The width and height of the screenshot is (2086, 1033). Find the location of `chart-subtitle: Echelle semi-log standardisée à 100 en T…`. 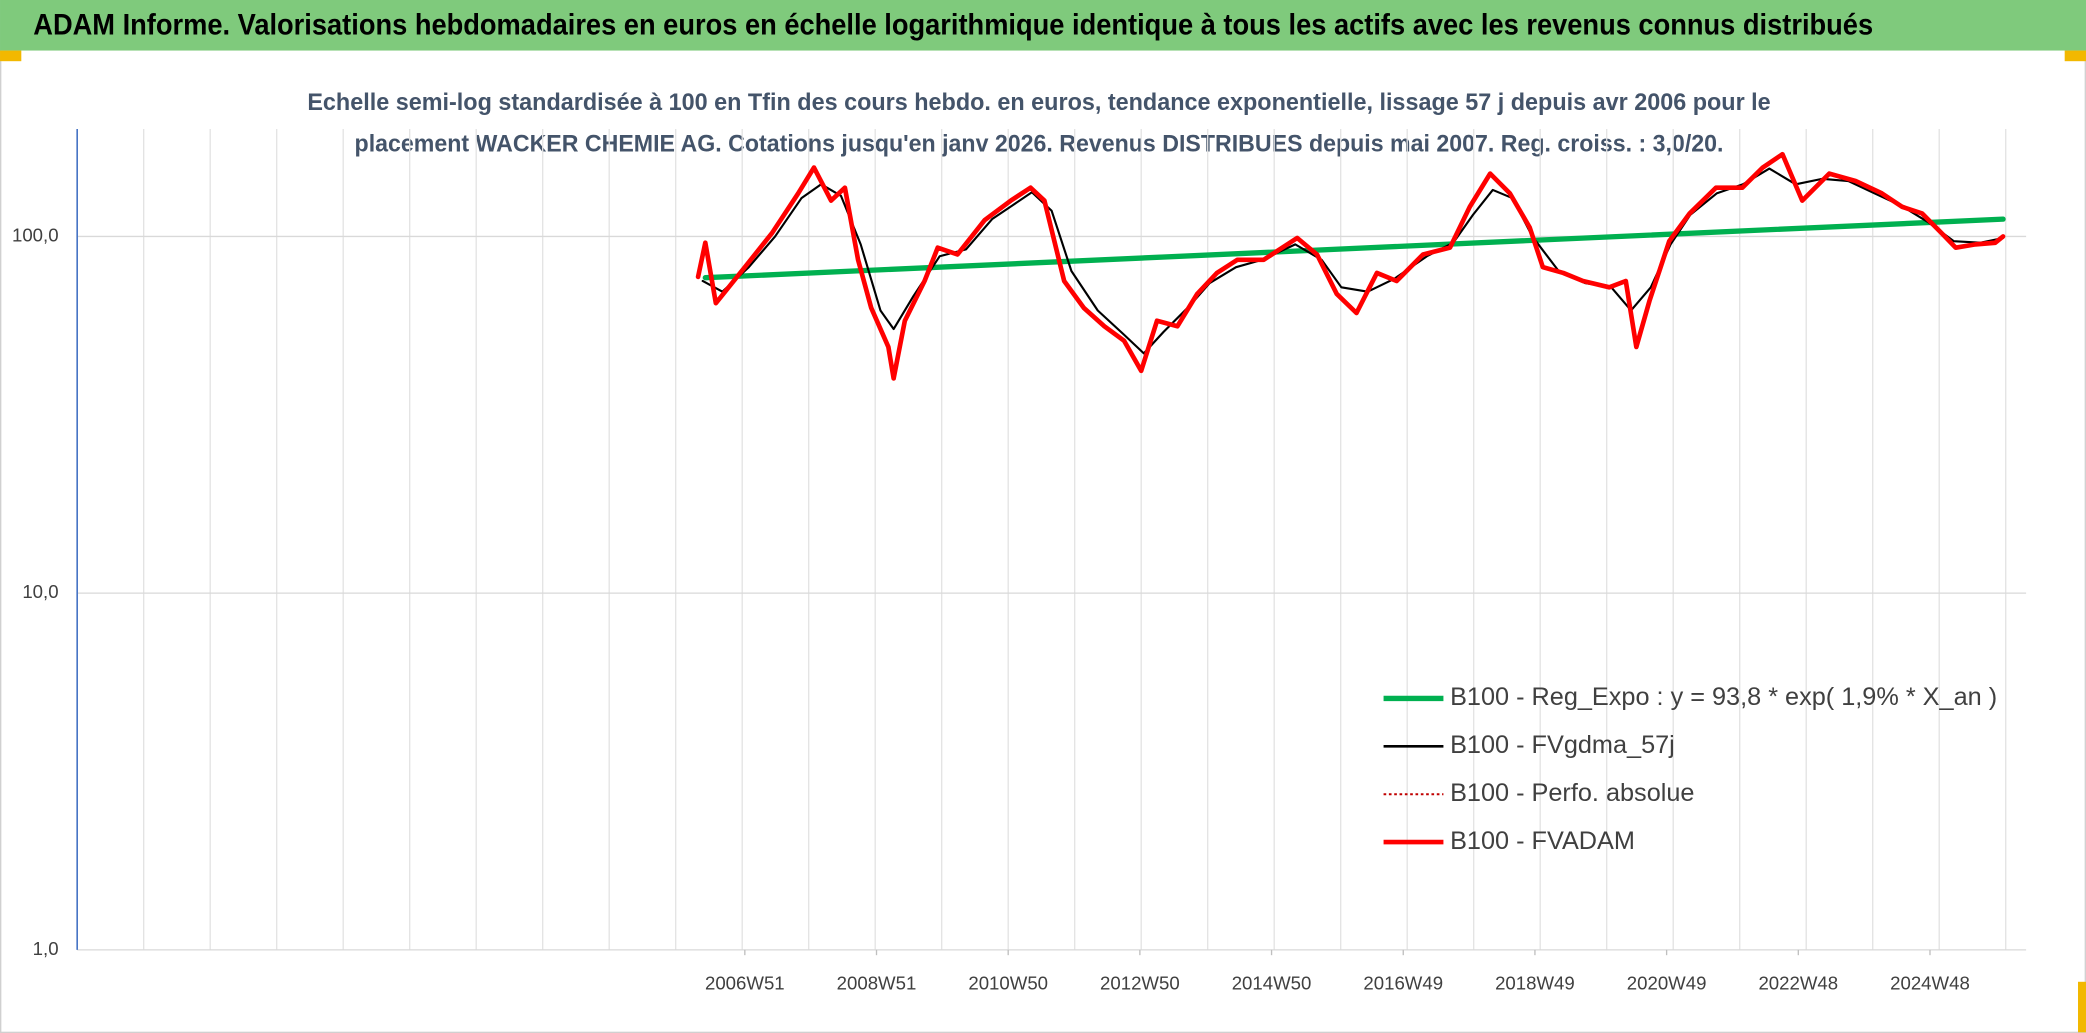

chart-subtitle: Echelle semi-log standardisée à 100 en T… is located at coordinates (1038, 102).